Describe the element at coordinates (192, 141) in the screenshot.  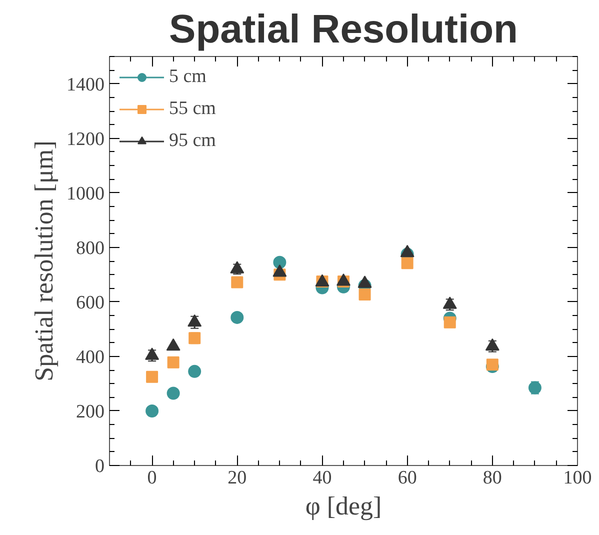
I see `legend-label: 95 cm` at that location.